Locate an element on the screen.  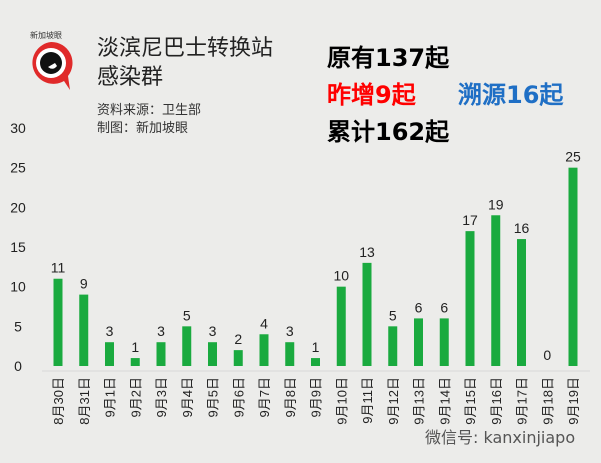
y-tick-label: 5 is located at coordinates (18, 326).